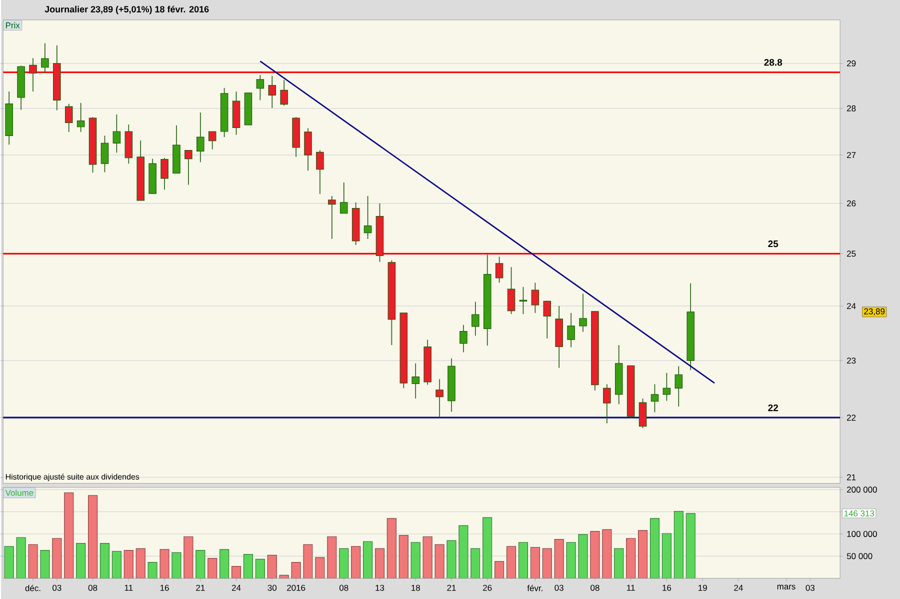  What do you see at coordinates (851, 417) in the screenshot?
I see `y-tick-label: 22` at bounding box center [851, 417].